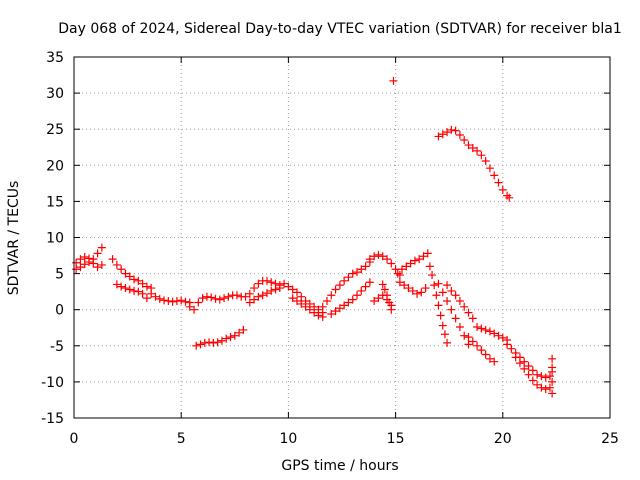  I want to click on series-seg-14.9-outlier, so click(393, 80).